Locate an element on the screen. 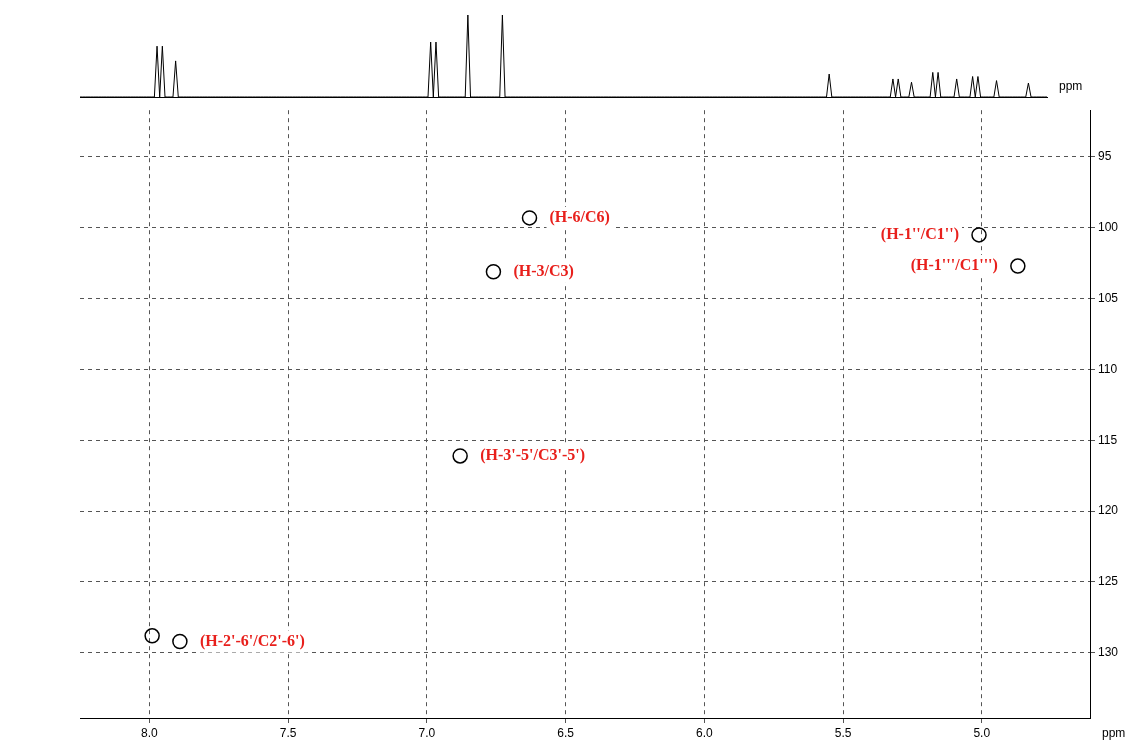 The width and height of the screenshot is (1133, 743). y-tick-label: 120 is located at coordinates (1108, 510).